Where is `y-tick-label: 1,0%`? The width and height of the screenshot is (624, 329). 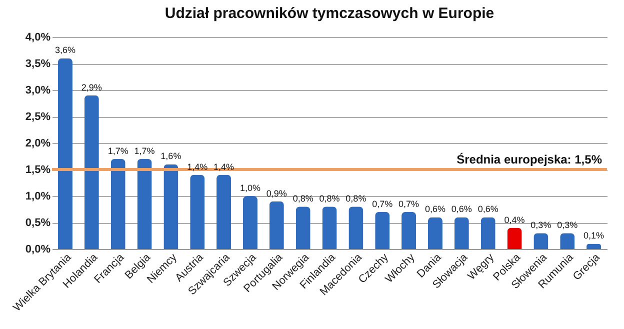
y-tick-label: 1,0% is located at coordinates (38, 196).